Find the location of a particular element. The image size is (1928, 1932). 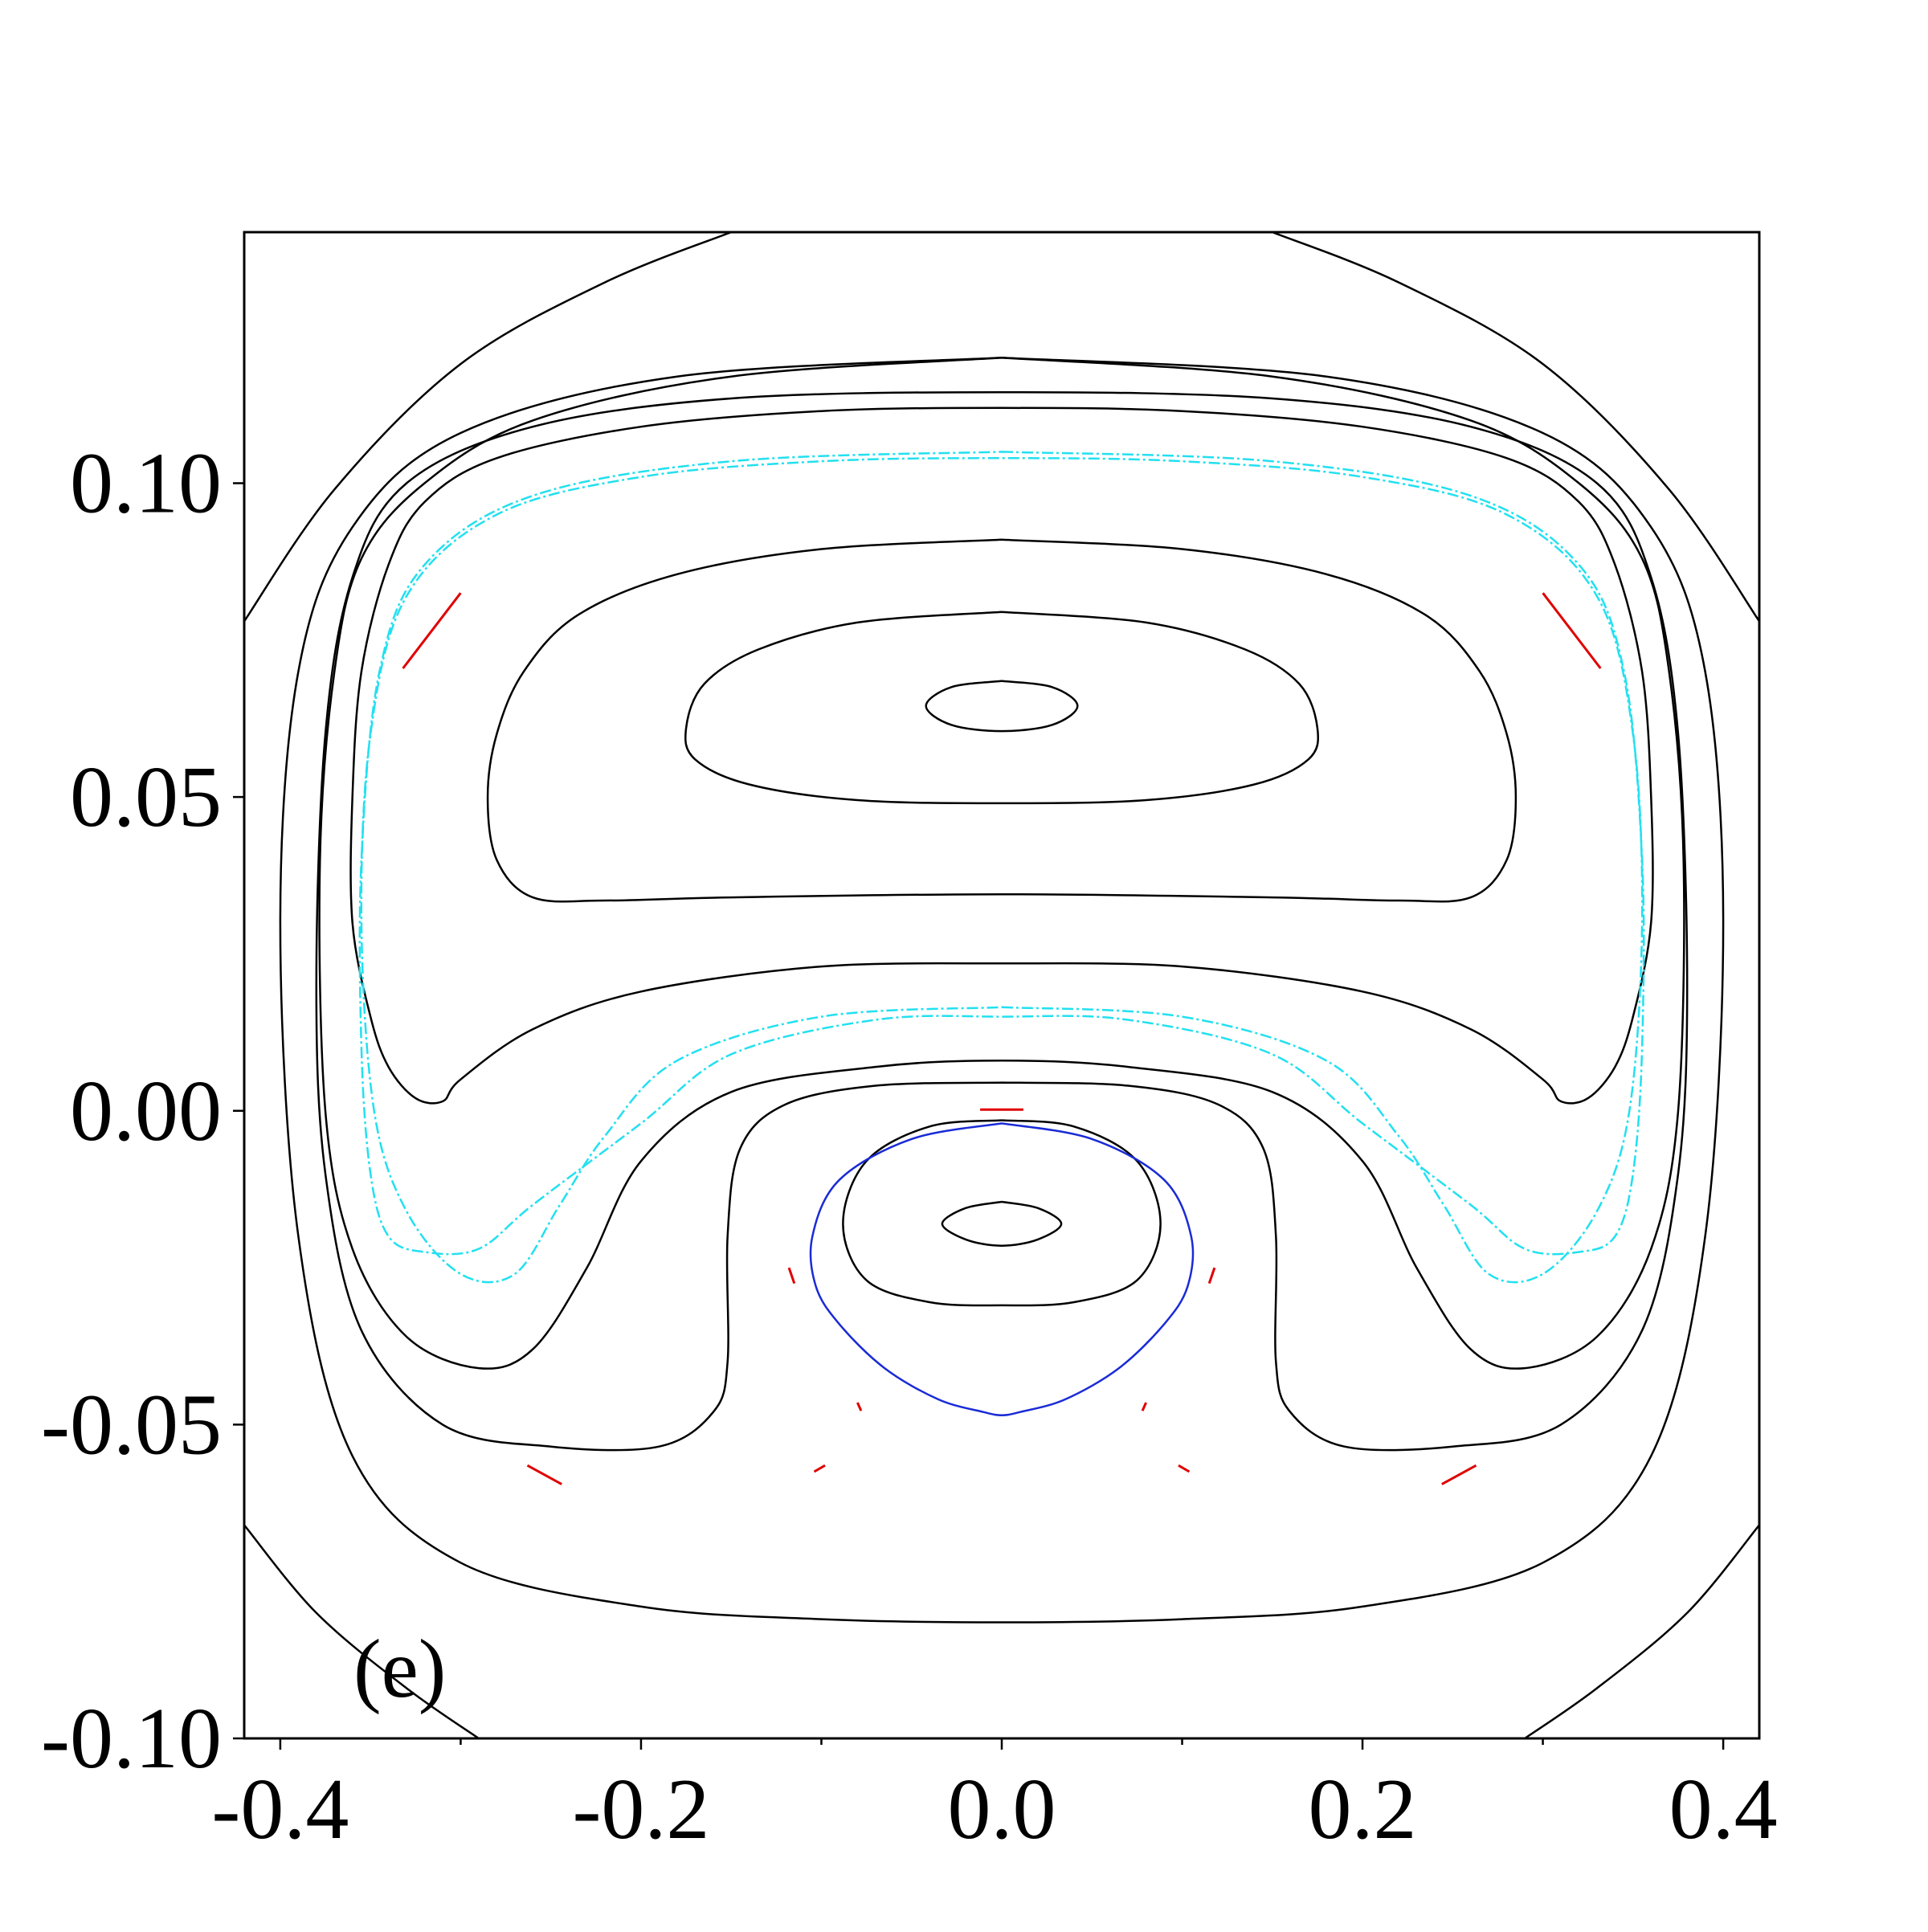

blue-orbit-curve is located at coordinates (1002, 1269).